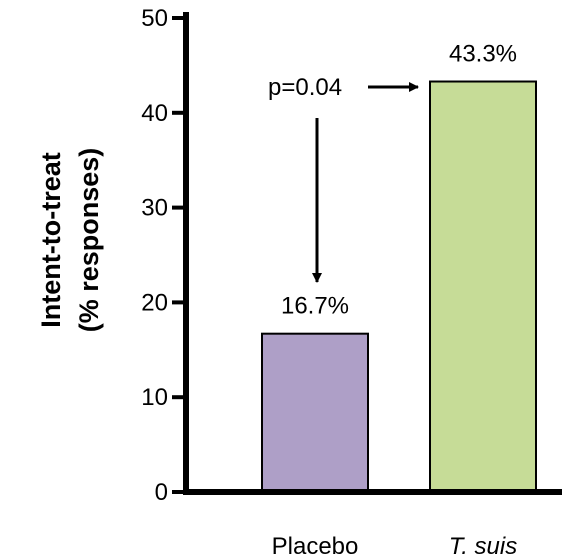 The image size is (566, 560). What do you see at coordinates (483, 54) in the screenshot?
I see `data-label: 43.3%` at bounding box center [483, 54].